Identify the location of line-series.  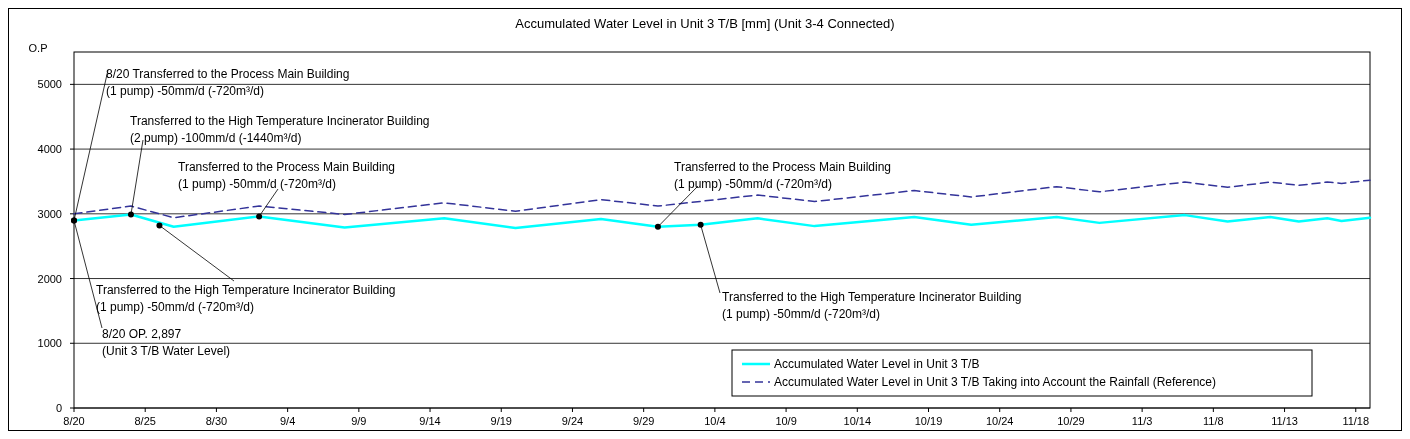
(722, 199).